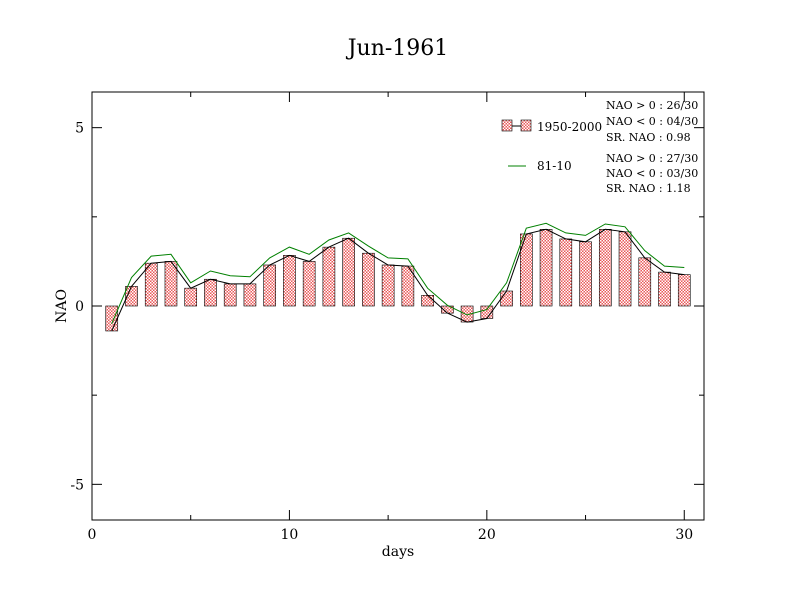  I want to click on chart-title: Jun-1961, so click(397, 48).